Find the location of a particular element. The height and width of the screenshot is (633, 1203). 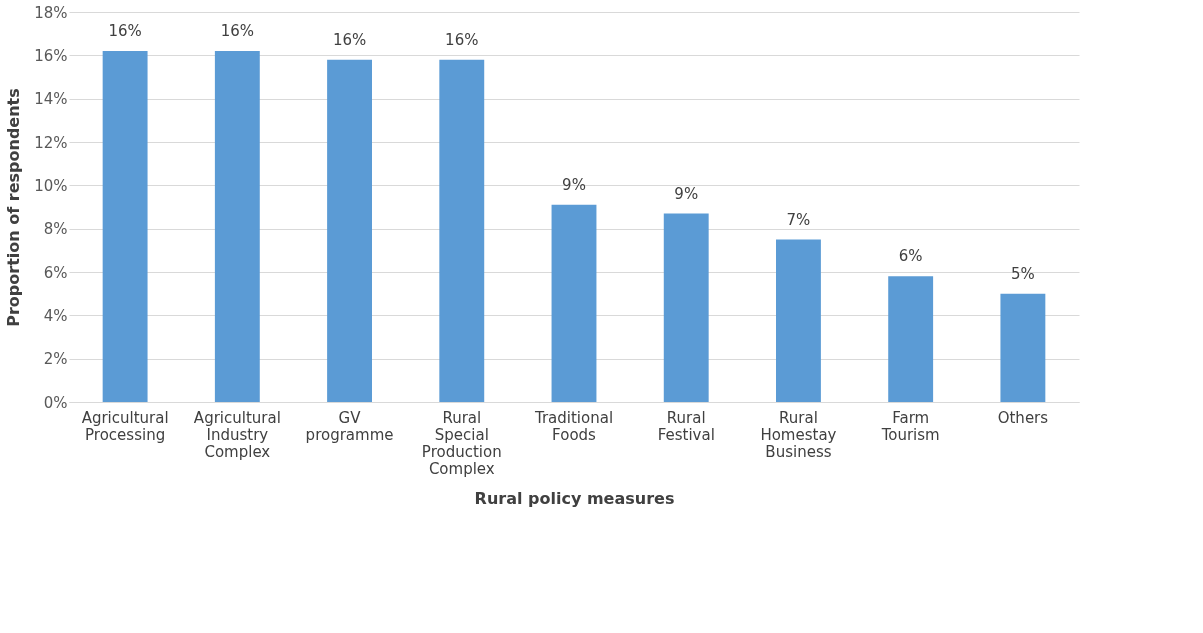

x-tick-label: Agricultural Processing is located at coordinates (125, 426).